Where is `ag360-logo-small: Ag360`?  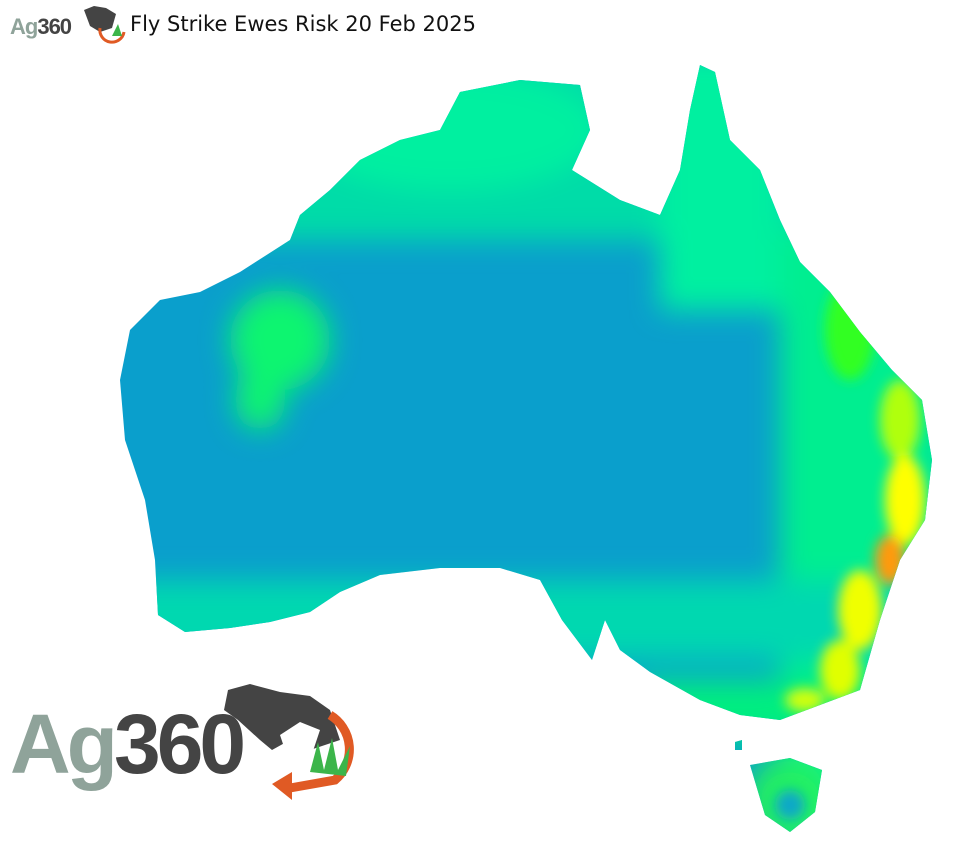 ag360-logo-small: Ag360 is located at coordinates (68, 24).